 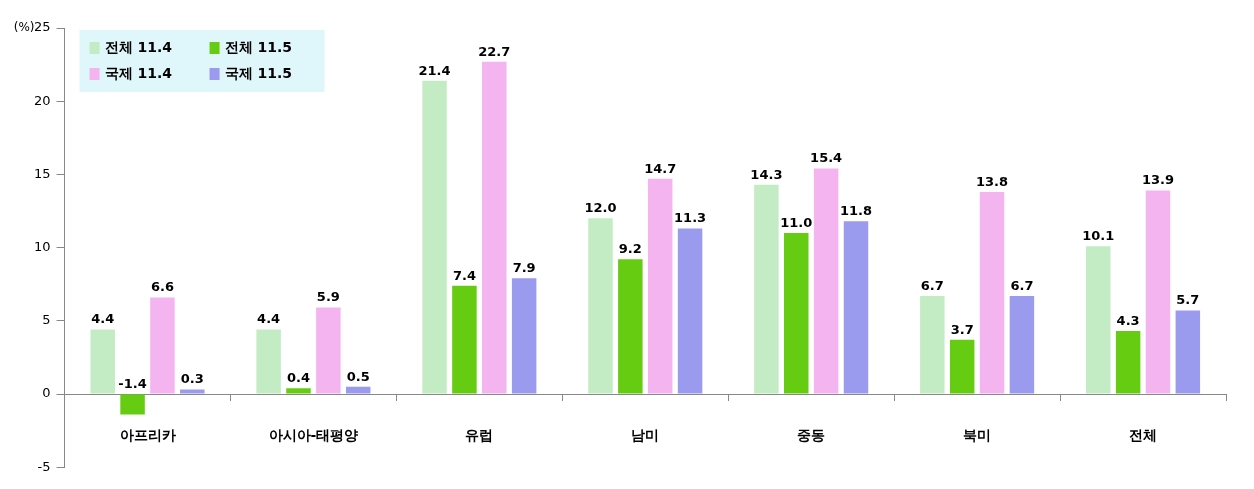 I want to click on x-tick-label: 전체, so click(x=1143, y=435).